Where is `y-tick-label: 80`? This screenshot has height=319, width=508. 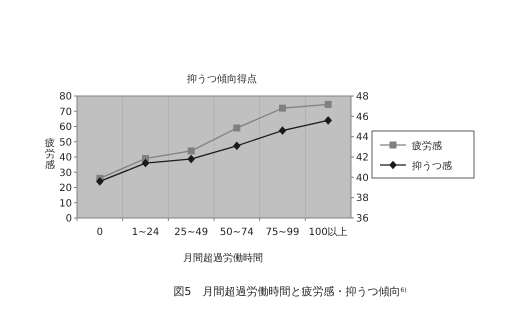 y-tick-label: 80 is located at coordinates (65, 97).